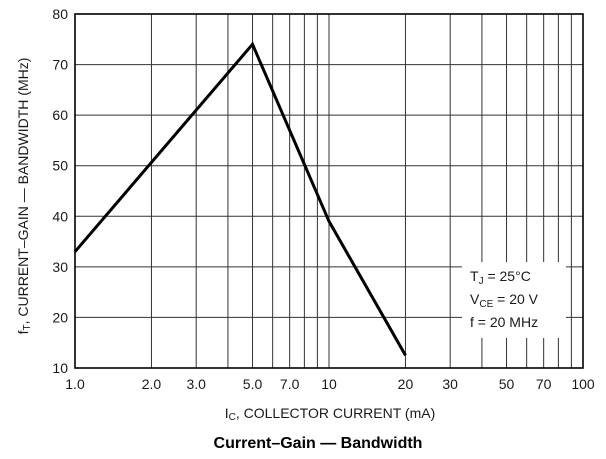 Image resolution: width=606 pixels, height=459 pixels. What do you see at coordinates (75, 384) in the screenshot?
I see `x-tick-label: 1.0` at bounding box center [75, 384].